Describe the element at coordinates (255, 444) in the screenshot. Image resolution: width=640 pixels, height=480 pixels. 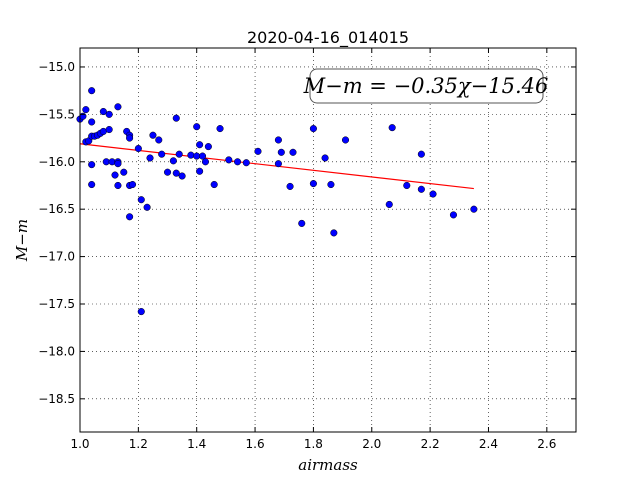
I see `x-tick-label: 1.6` at that location.